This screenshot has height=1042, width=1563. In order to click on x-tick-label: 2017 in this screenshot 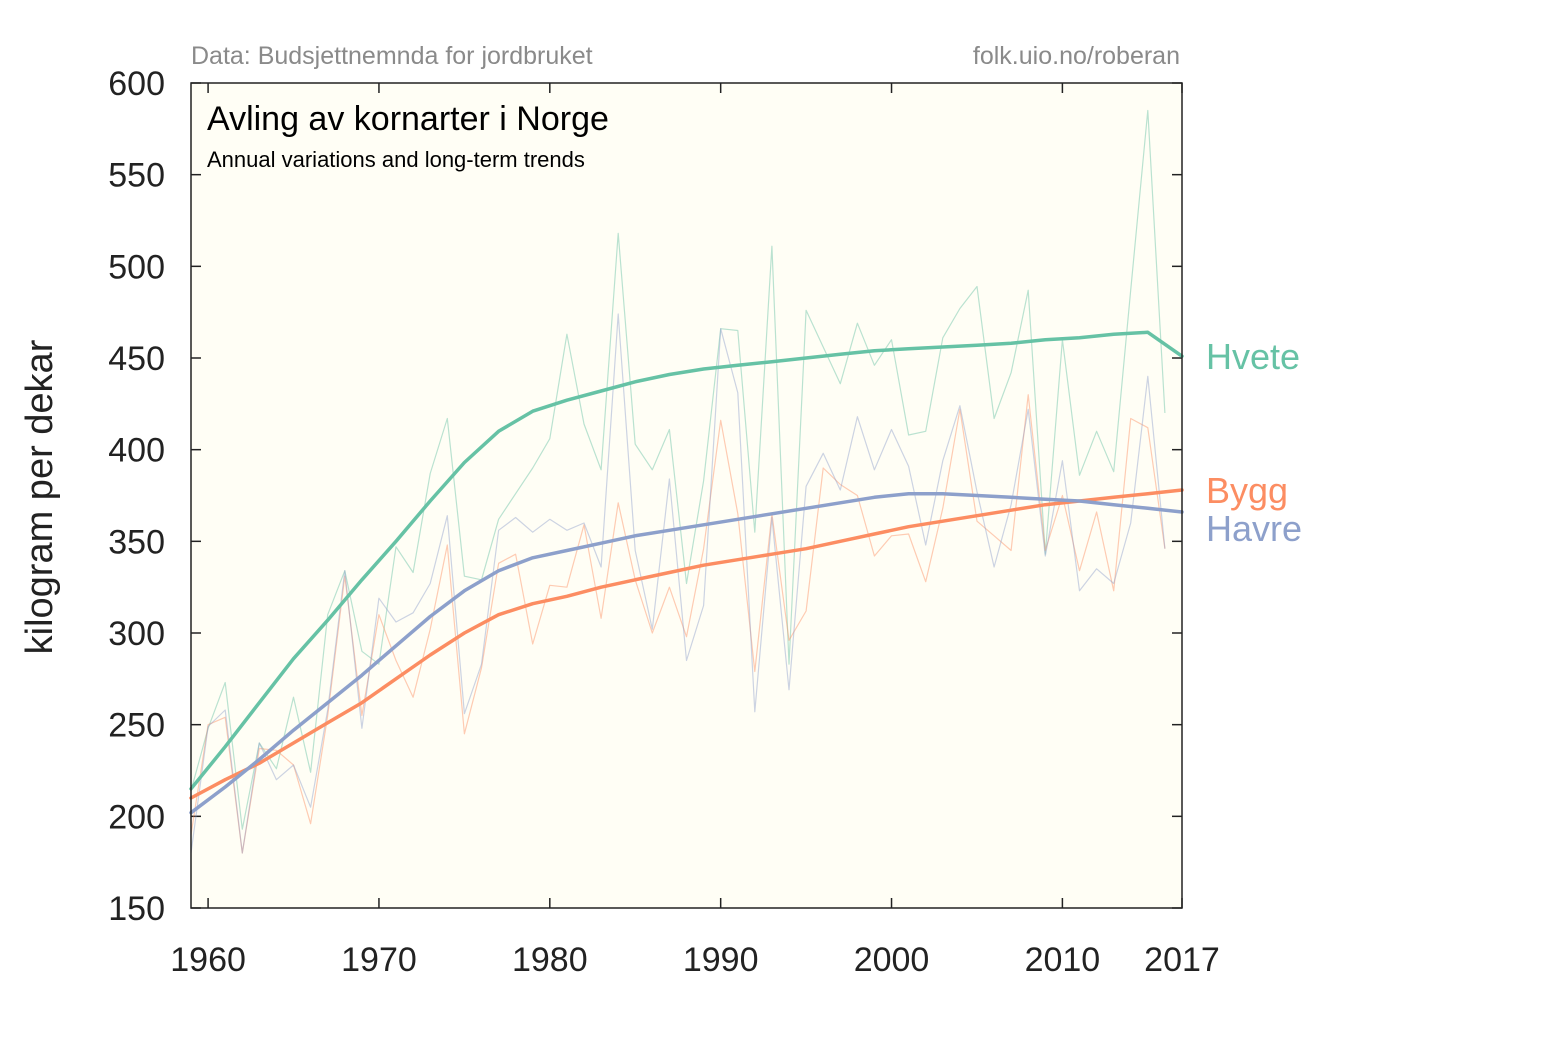, I will do `click(1182, 960)`.